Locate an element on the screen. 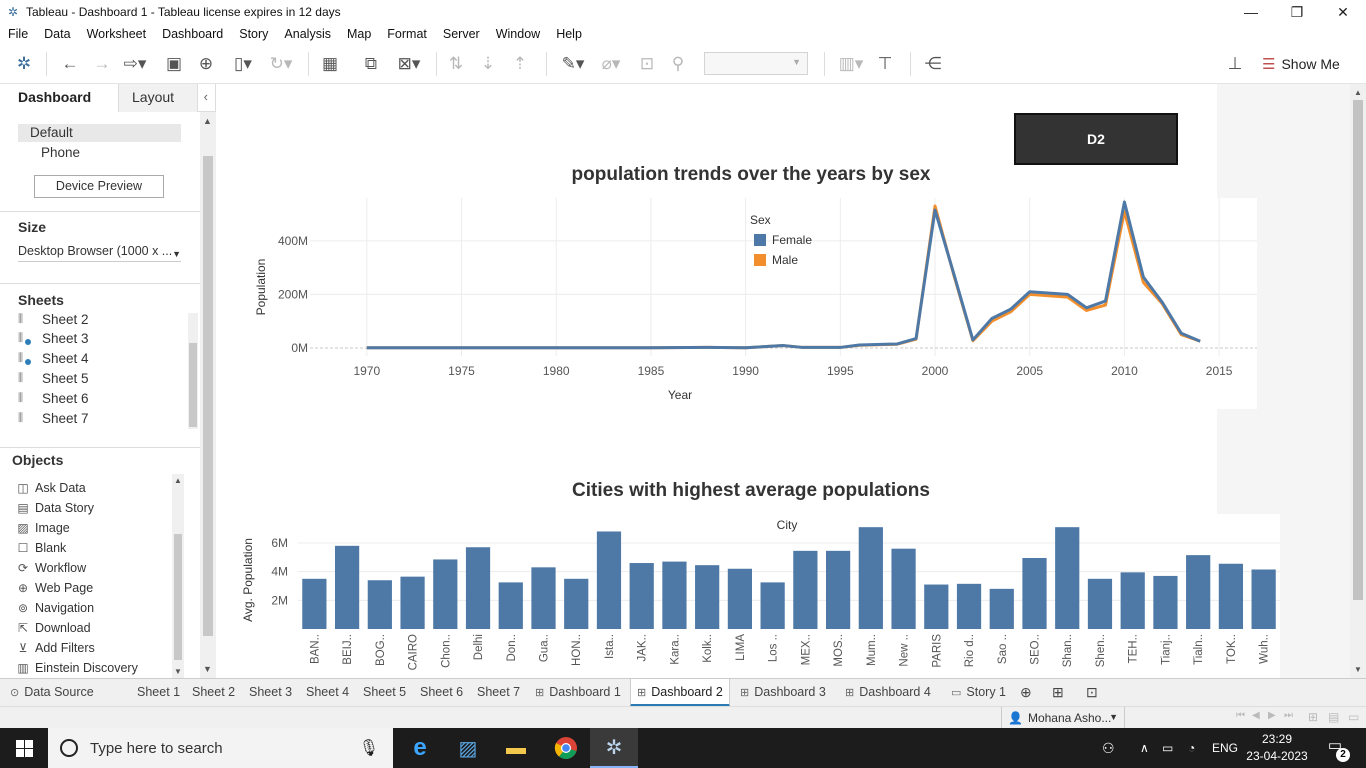  windows-start-button is located at coordinates (24, 748).